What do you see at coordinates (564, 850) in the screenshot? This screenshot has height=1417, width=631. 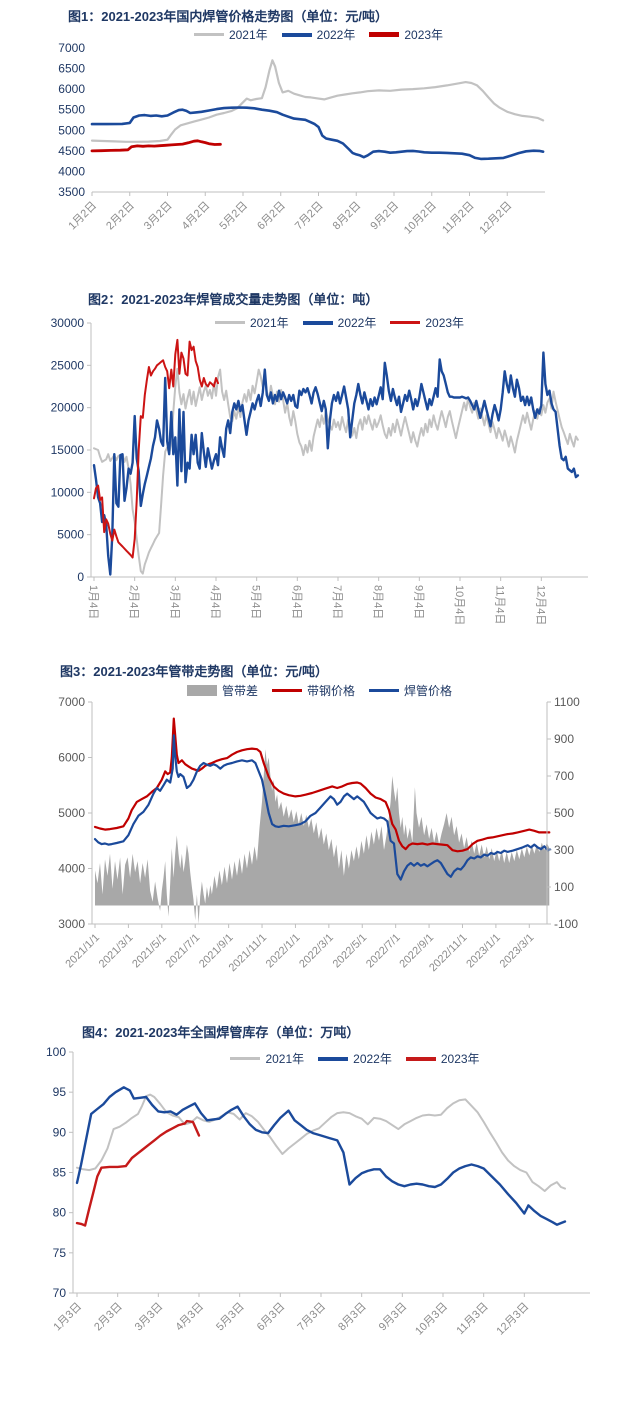 I see `svg-text: 300` at bounding box center [564, 850].